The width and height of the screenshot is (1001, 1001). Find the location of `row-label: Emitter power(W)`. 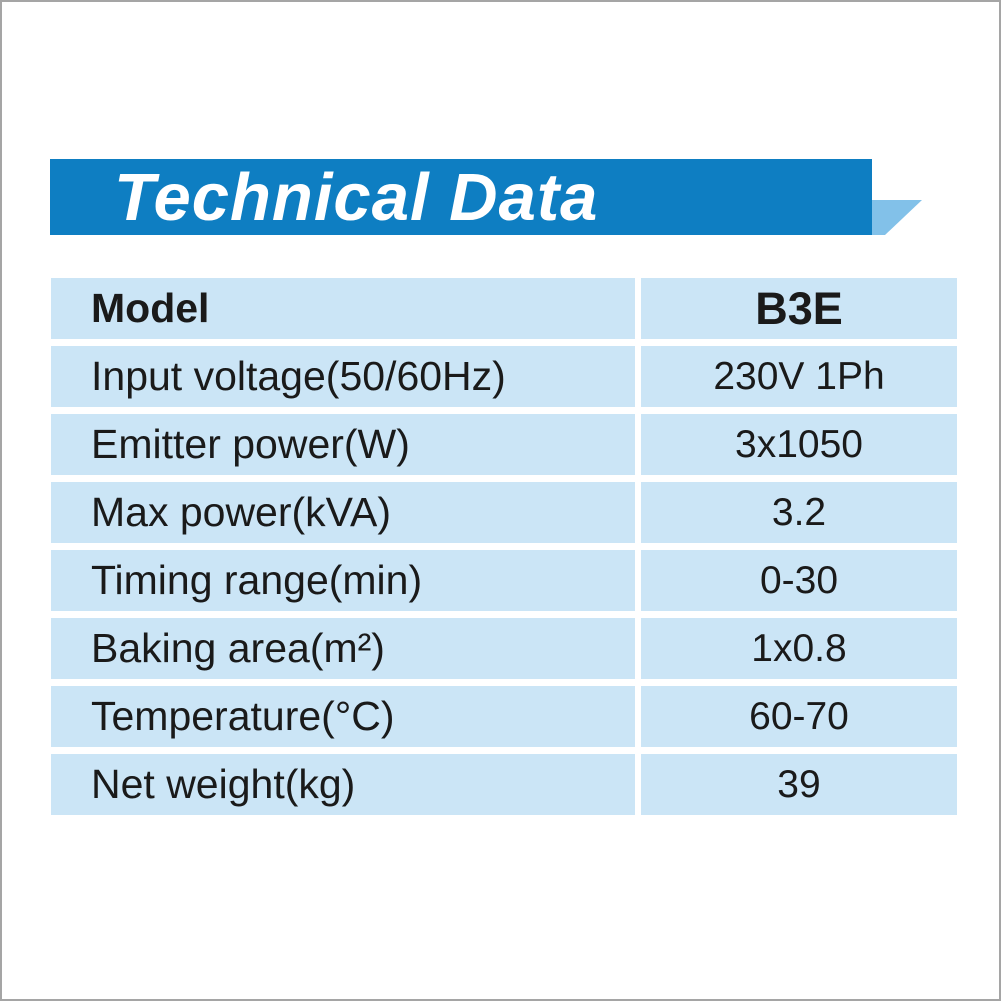

row-label: Emitter power(W) is located at coordinates (343, 444).